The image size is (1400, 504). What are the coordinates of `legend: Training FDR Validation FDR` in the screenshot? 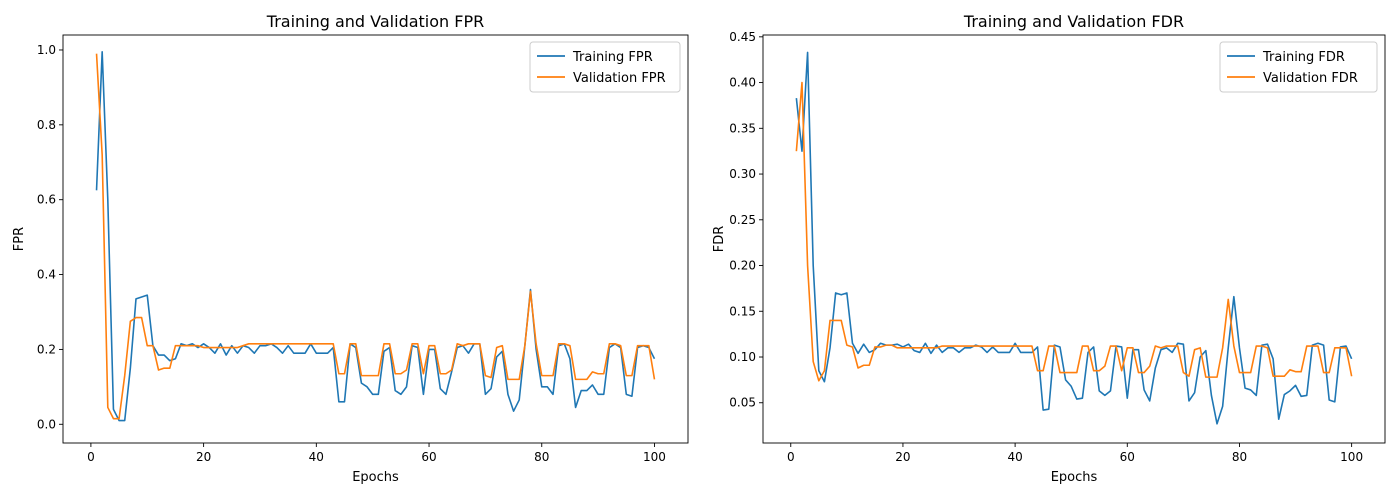 It's located at (1298, 67).